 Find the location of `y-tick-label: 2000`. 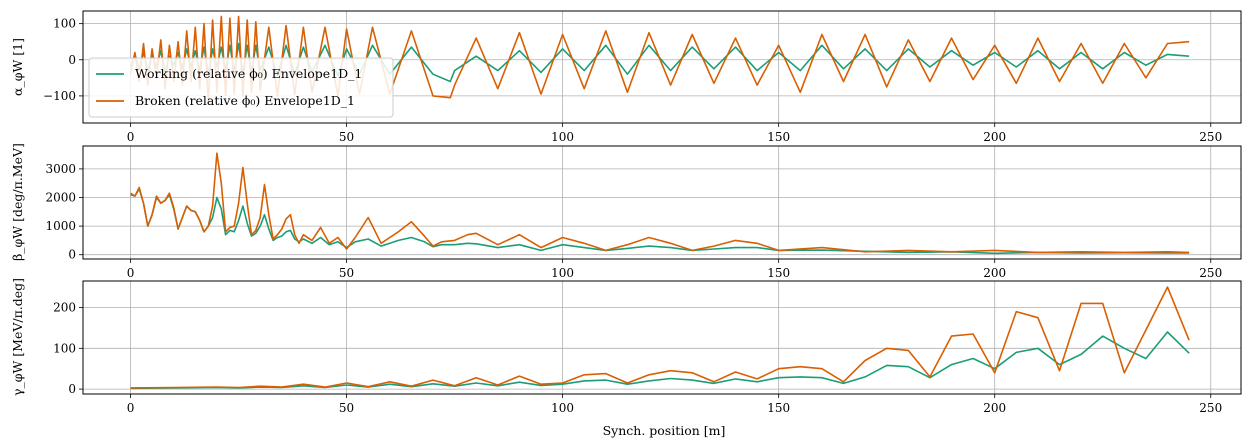

y-tick-label: 2000 is located at coordinates (60, 197).